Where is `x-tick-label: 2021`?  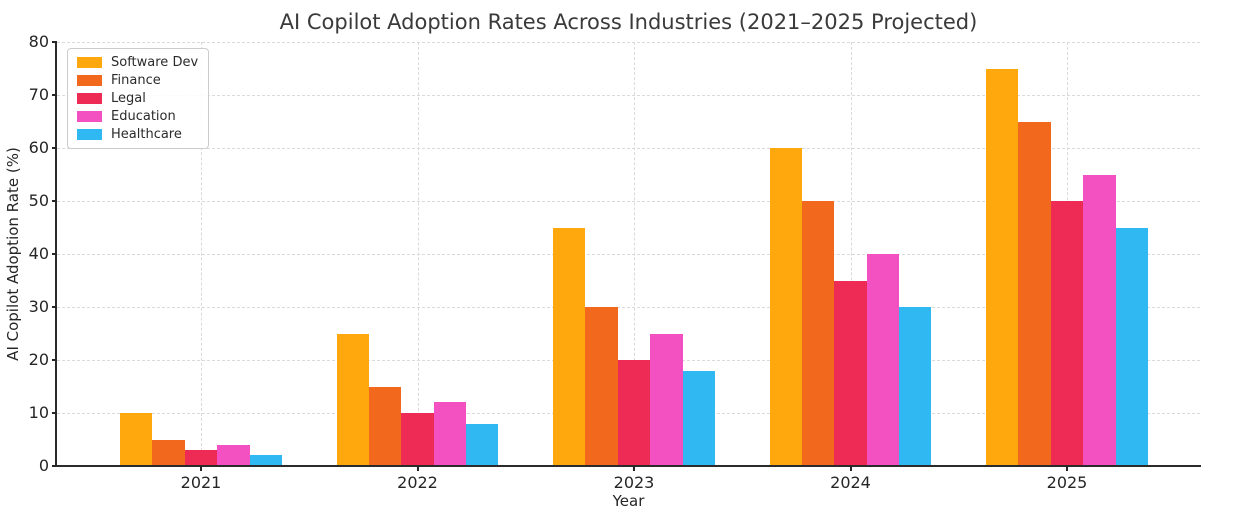
x-tick-label: 2021 is located at coordinates (201, 482).